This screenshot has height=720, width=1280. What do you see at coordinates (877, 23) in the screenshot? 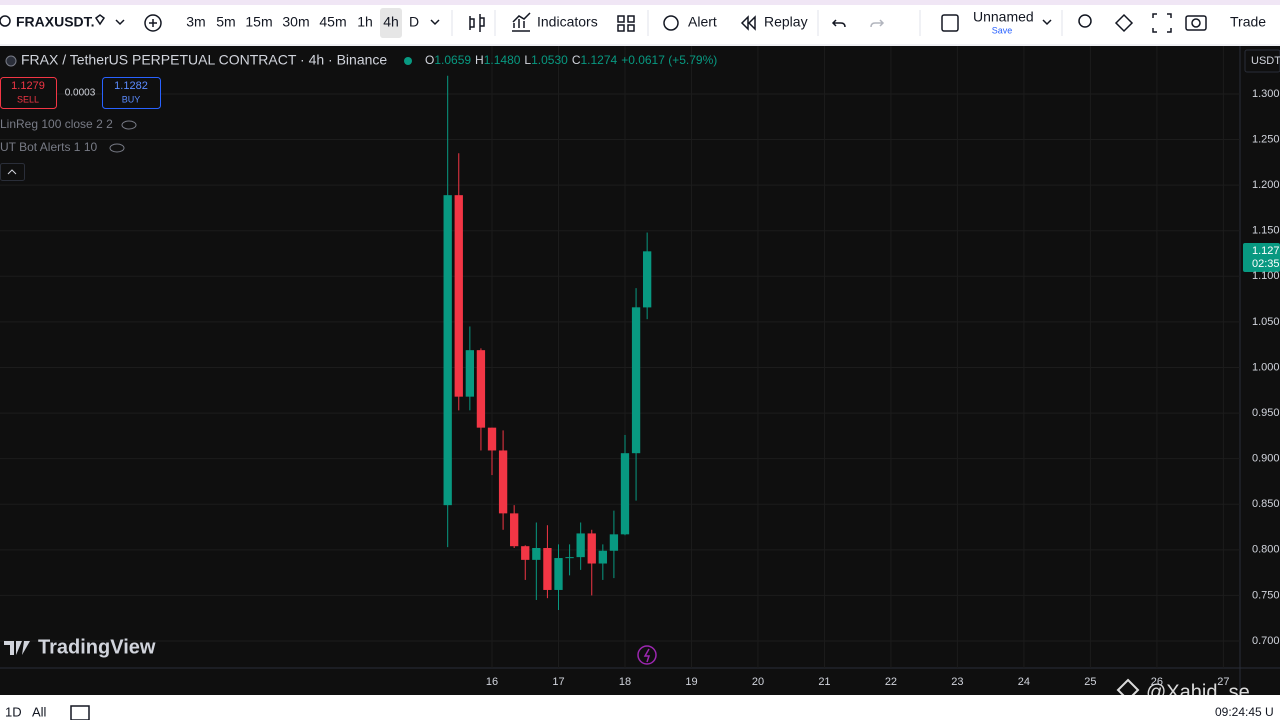
I see `redo` at bounding box center [877, 23].